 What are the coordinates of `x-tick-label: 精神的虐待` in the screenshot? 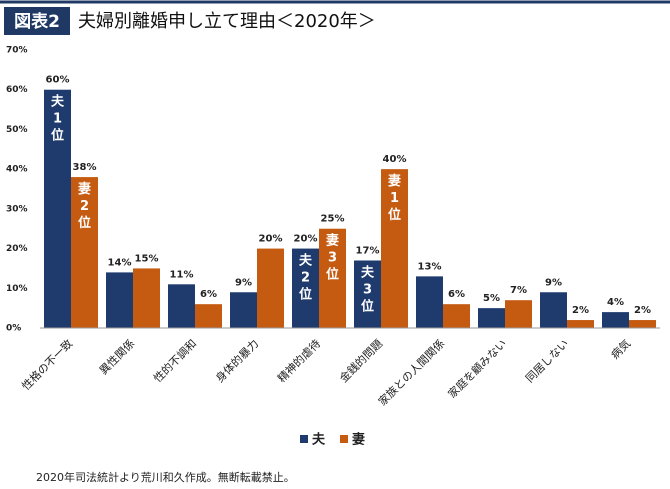 It's located at (298, 360).